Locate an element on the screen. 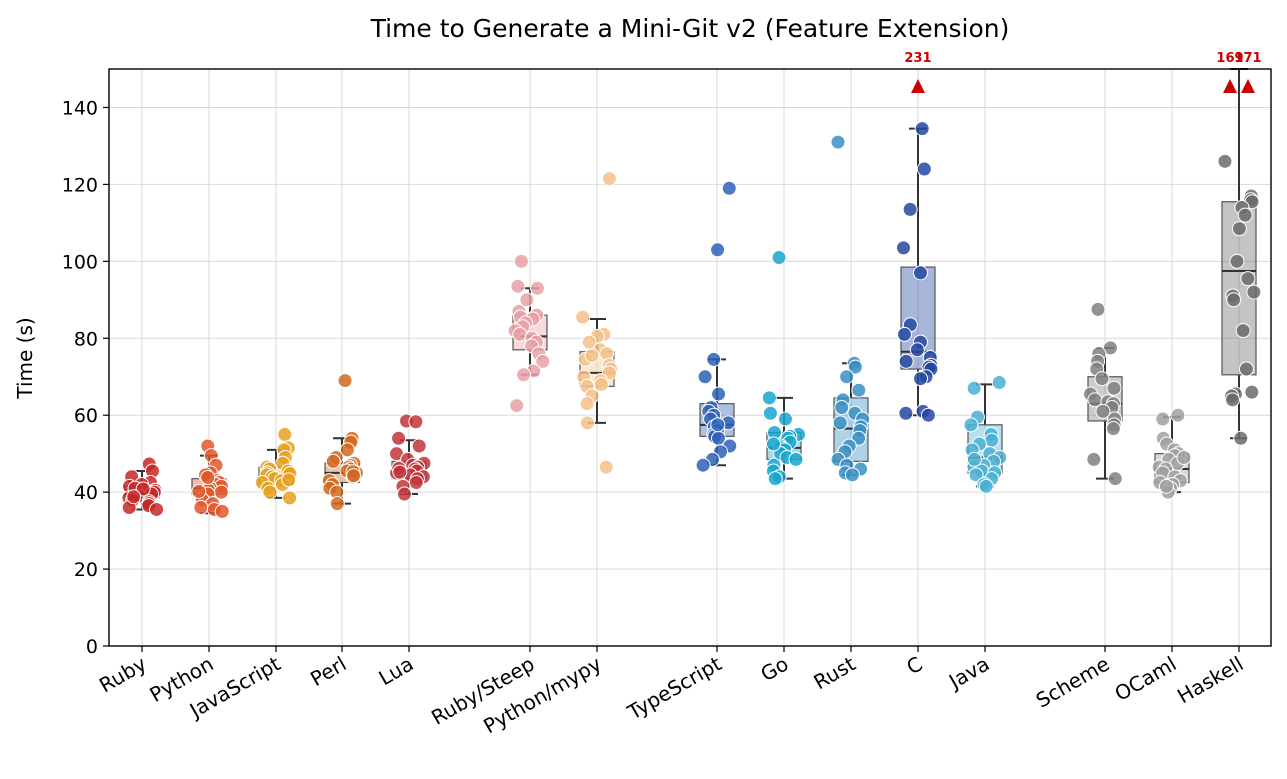  overflow-label: 231 is located at coordinates (917, 58).